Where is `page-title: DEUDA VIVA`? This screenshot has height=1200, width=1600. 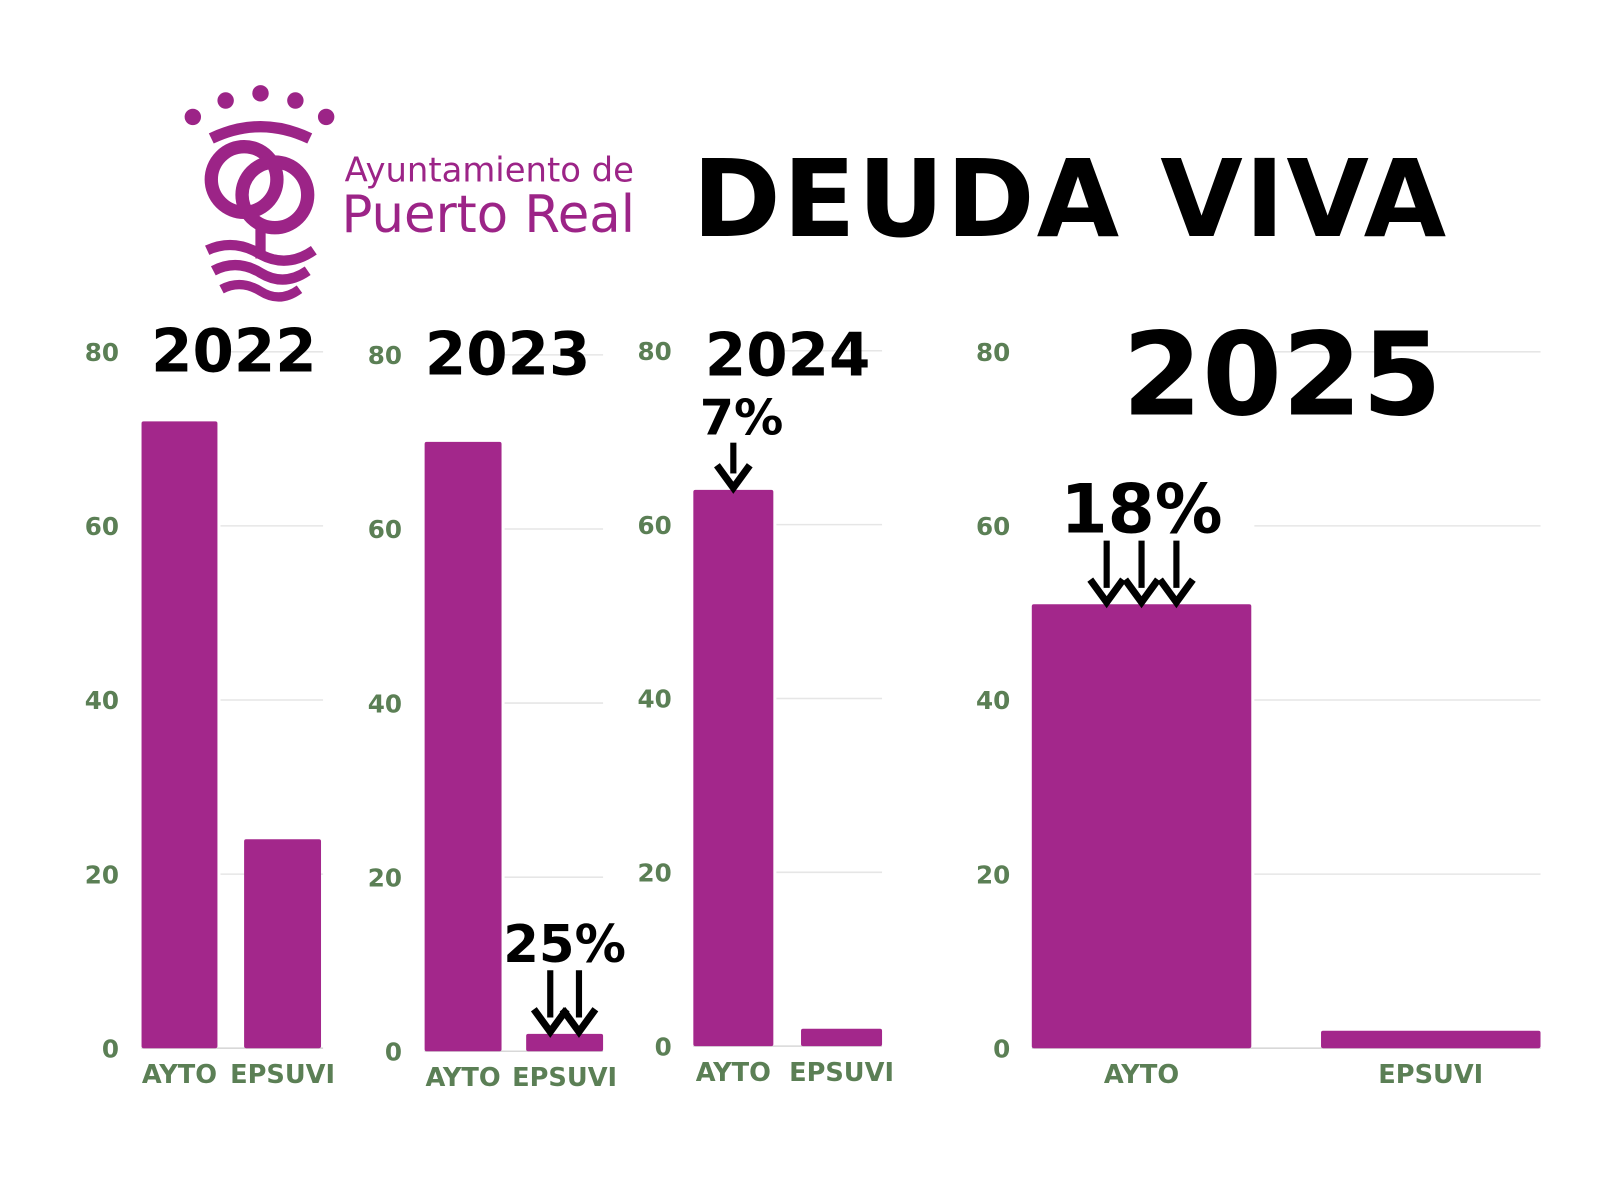
page-title: DEUDA VIVA is located at coordinates (1069, 200).